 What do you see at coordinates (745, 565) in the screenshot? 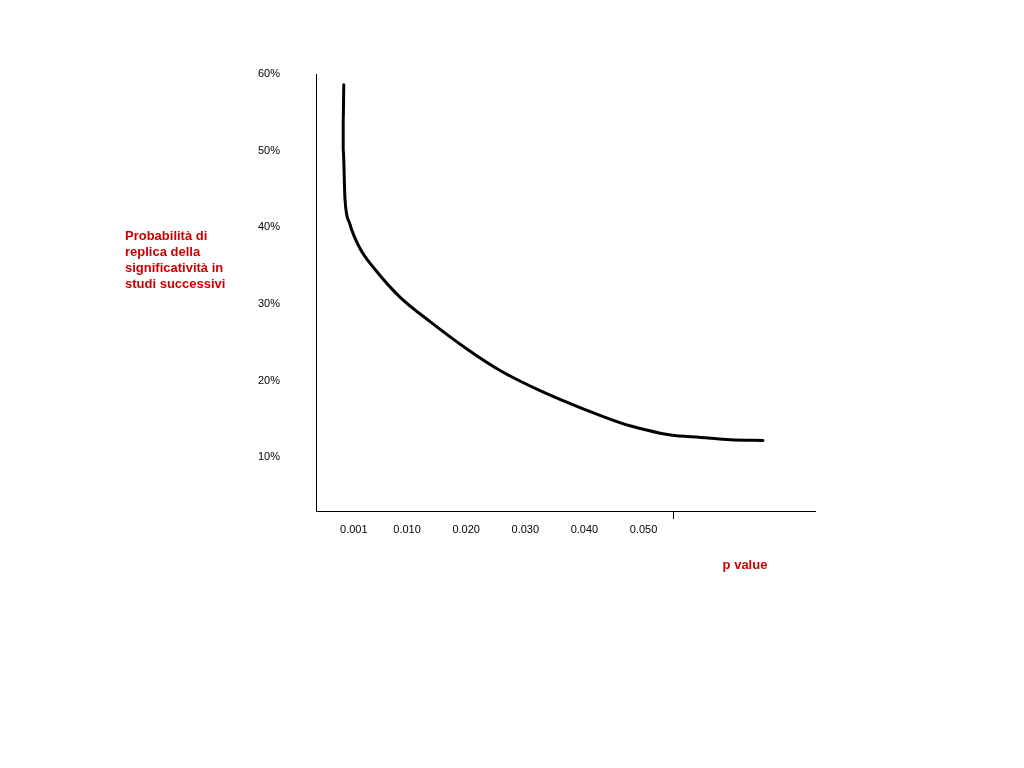
I see `x-axis-title: p value` at bounding box center [745, 565].